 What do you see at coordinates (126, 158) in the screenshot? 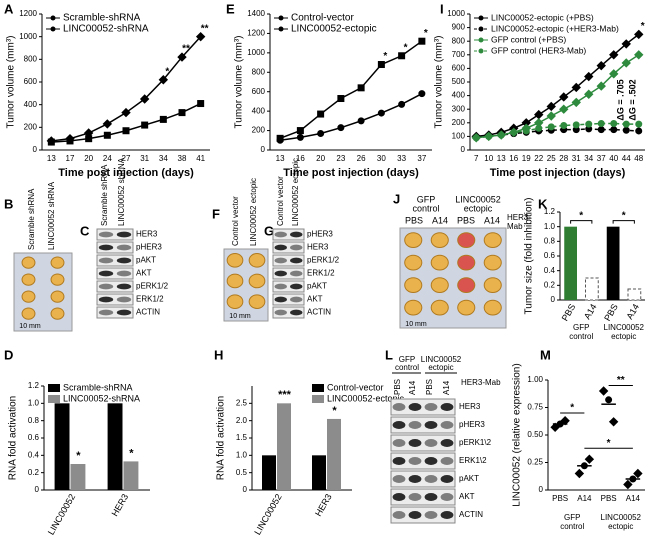
I see `x-tick-label: 27` at bounding box center [126, 158].